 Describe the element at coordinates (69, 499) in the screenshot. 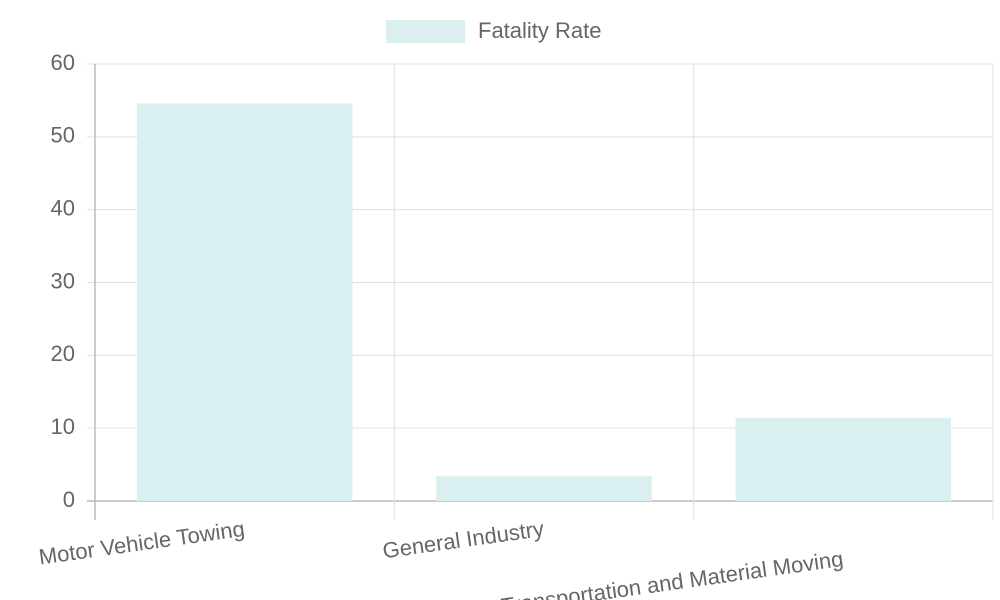

I see `y-tick-label: 0` at that location.